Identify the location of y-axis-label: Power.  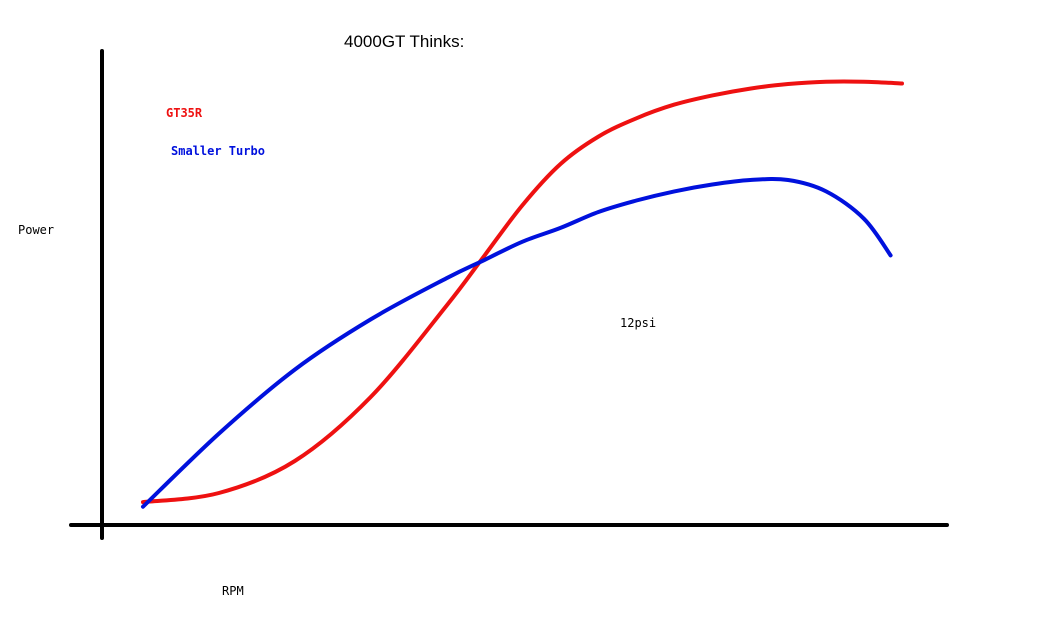
(36, 230).